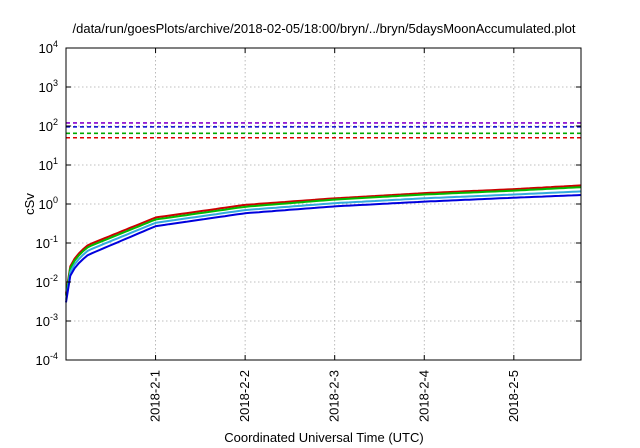 Image resolution: width=640 pixels, height=448 pixels. I want to click on y-tick-label: 10⁻⁴, so click(47, 359).